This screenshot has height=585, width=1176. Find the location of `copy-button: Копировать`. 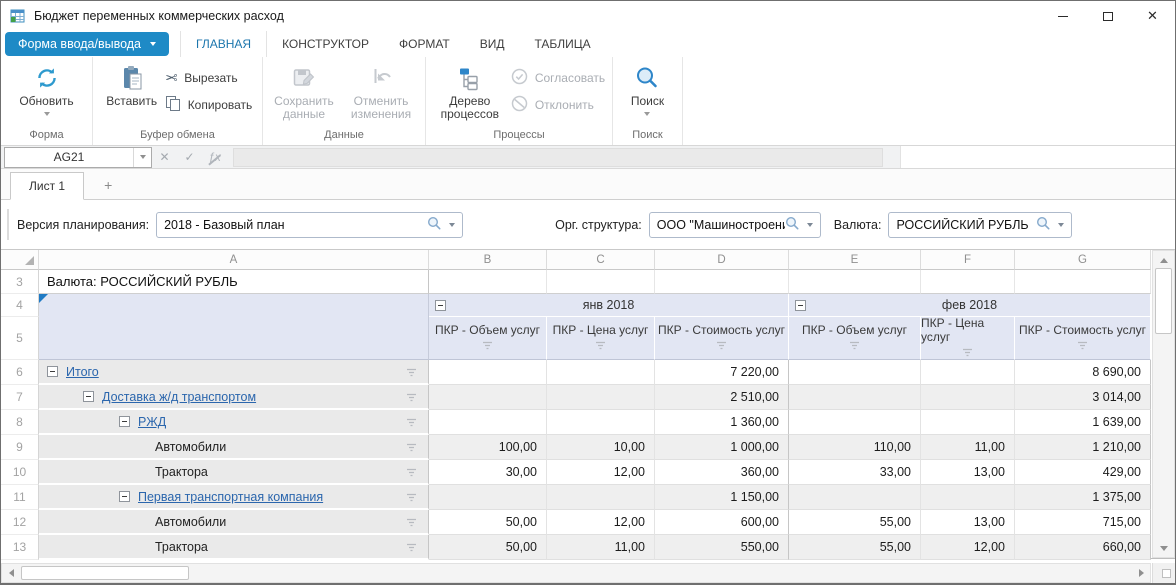

copy-button: Копировать is located at coordinates (208, 105).